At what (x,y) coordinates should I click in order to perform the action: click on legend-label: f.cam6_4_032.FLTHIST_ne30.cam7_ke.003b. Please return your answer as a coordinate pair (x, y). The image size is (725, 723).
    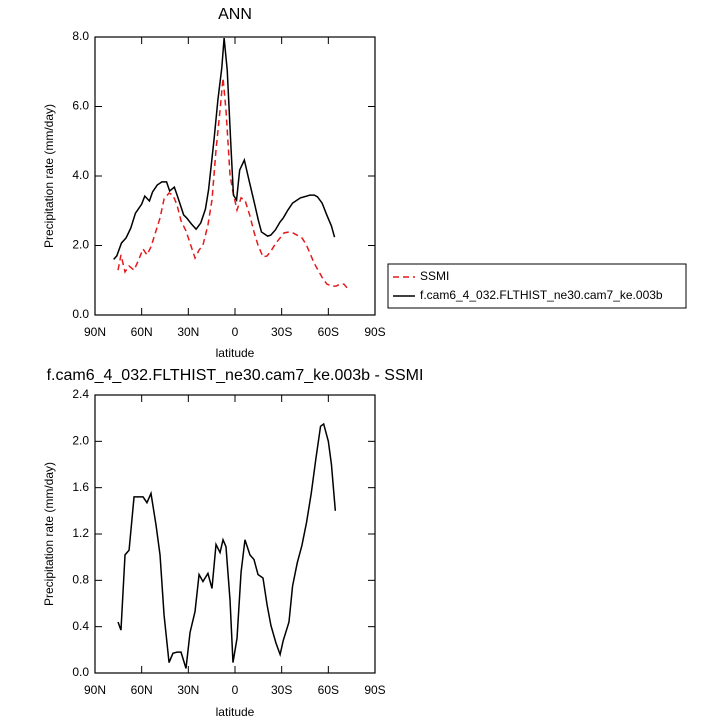
    Looking at the image, I should click on (541, 295).